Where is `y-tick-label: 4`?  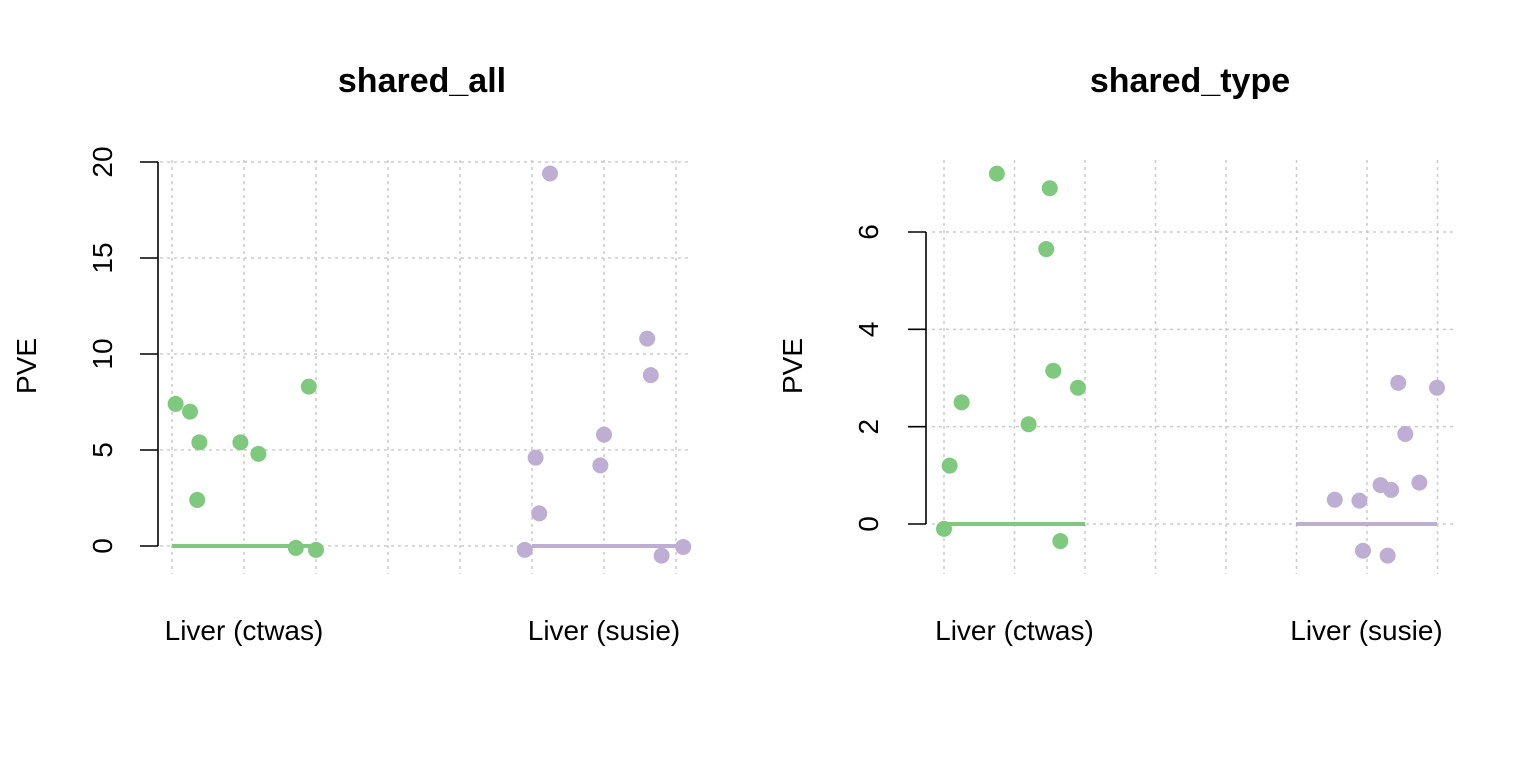 y-tick-label: 4 is located at coordinates (868, 330).